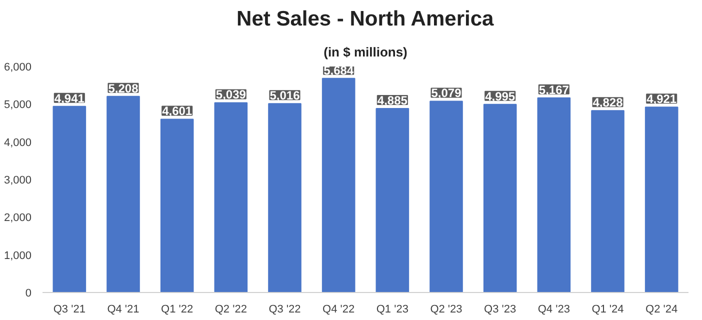 Image resolution: width=702 pixels, height=320 pixels. What do you see at coordinates (18, 180) in the screenshot?
I see `y-tick-label: 3,000` at bounding box center [18, 180].